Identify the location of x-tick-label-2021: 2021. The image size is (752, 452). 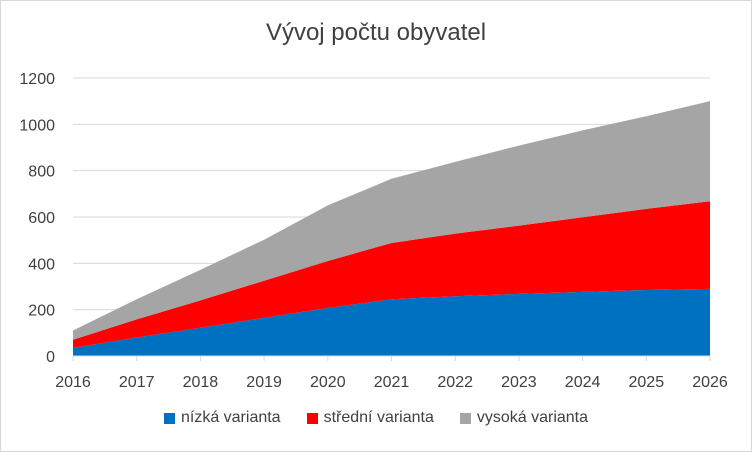
(392, 382).